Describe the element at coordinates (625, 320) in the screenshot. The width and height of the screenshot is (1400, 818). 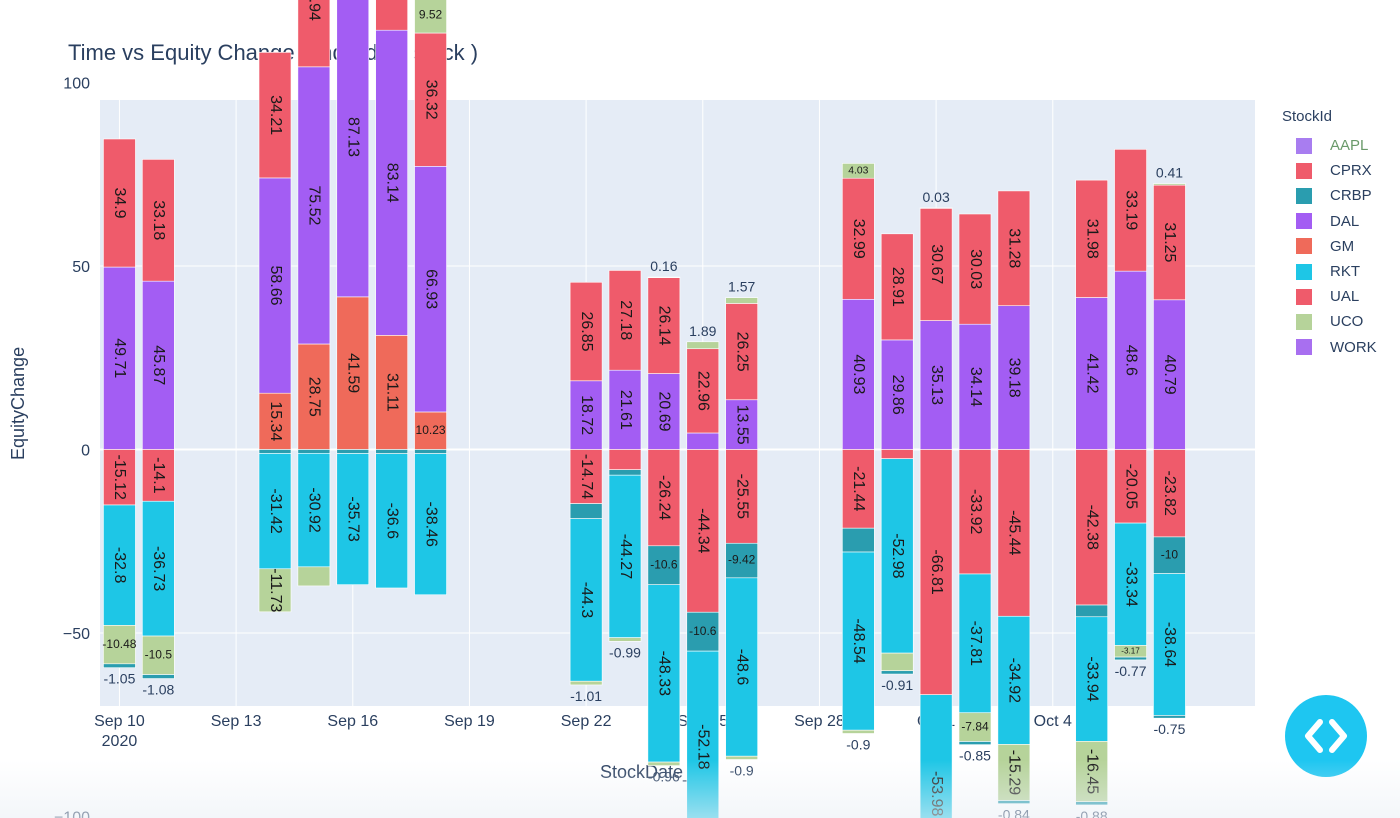
I see `data-label: 27.18` at that location.